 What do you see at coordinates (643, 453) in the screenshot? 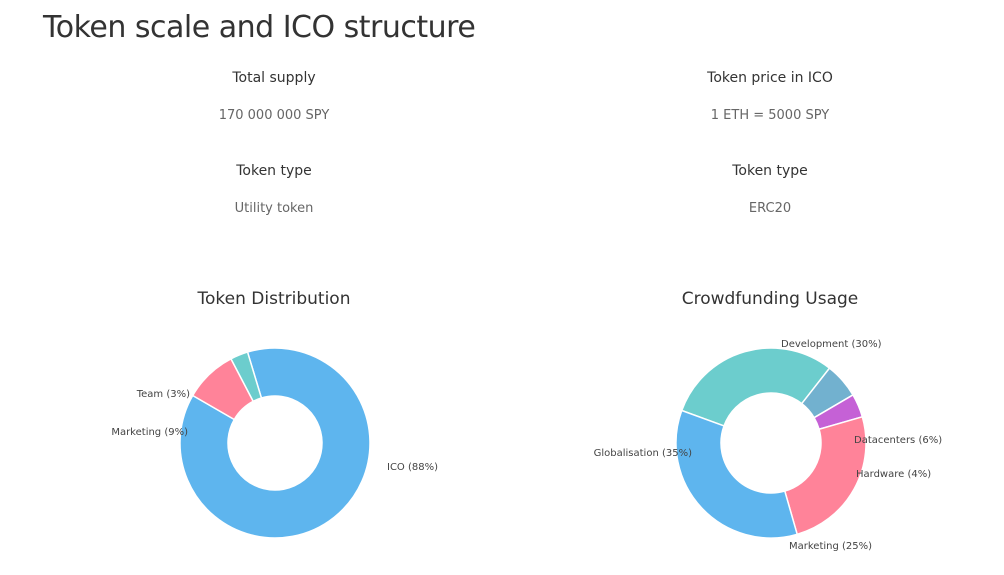
I see `slice-label-globalisation: Globalisation (35%)` at bounding box center [643, 453].